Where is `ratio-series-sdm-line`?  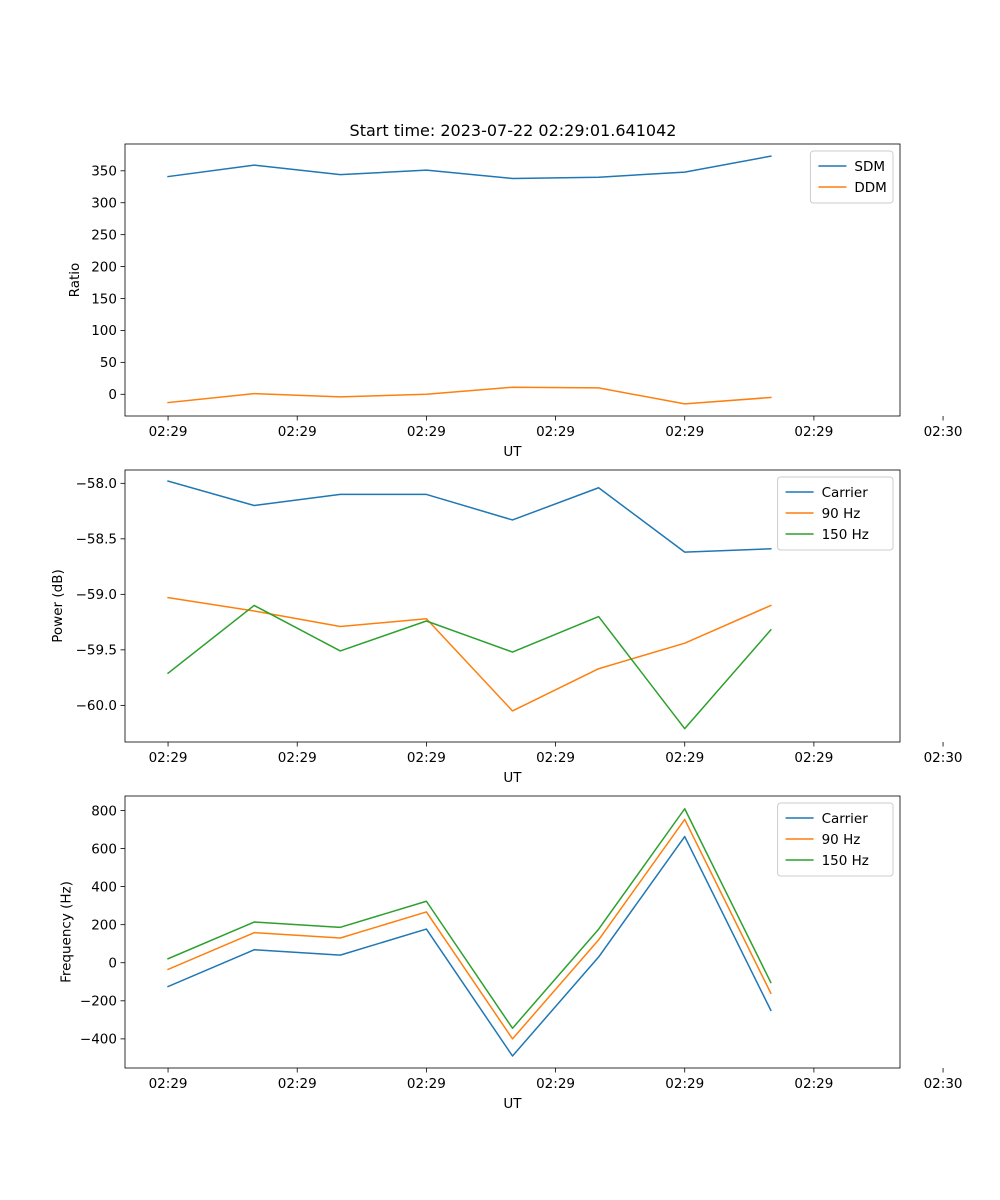
ratio-series-sdm-line is located at coordinates (469, 167).